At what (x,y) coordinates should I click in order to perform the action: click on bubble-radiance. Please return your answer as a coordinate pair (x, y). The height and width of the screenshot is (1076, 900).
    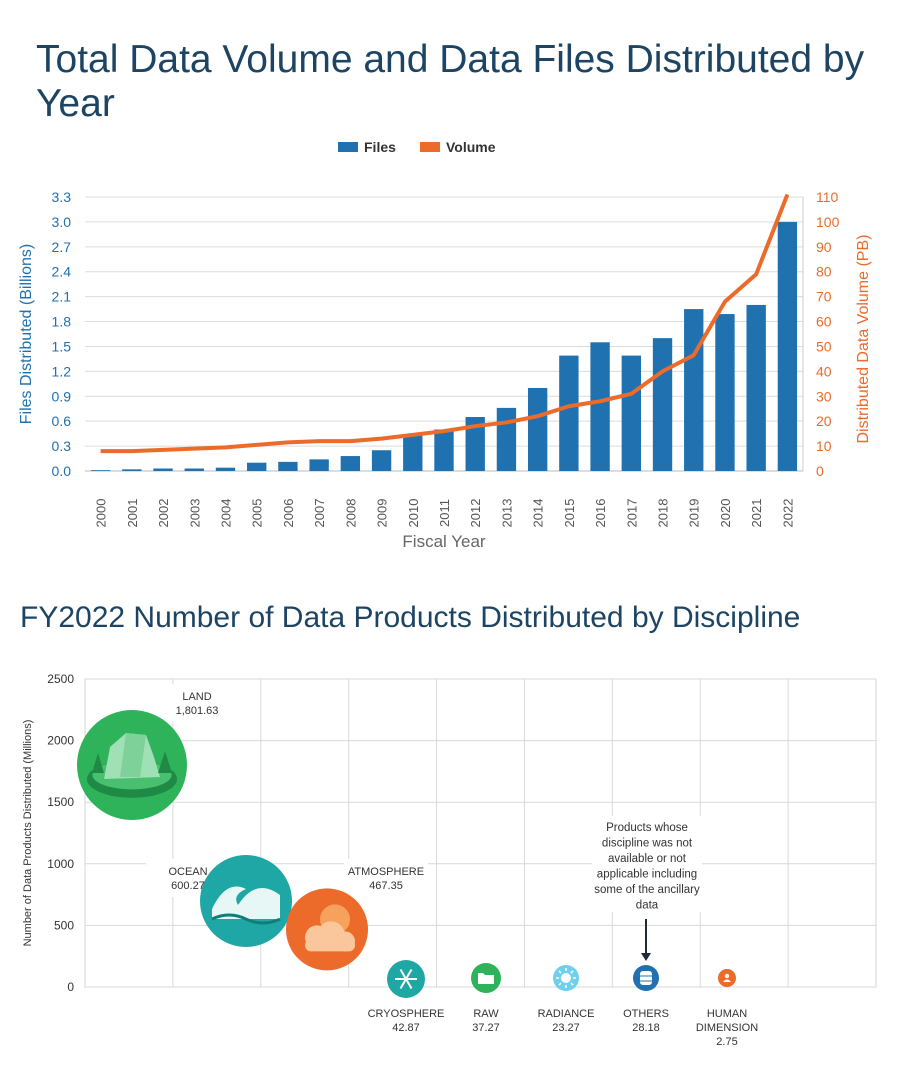
    Looking at the image, I should click on (566, 978).